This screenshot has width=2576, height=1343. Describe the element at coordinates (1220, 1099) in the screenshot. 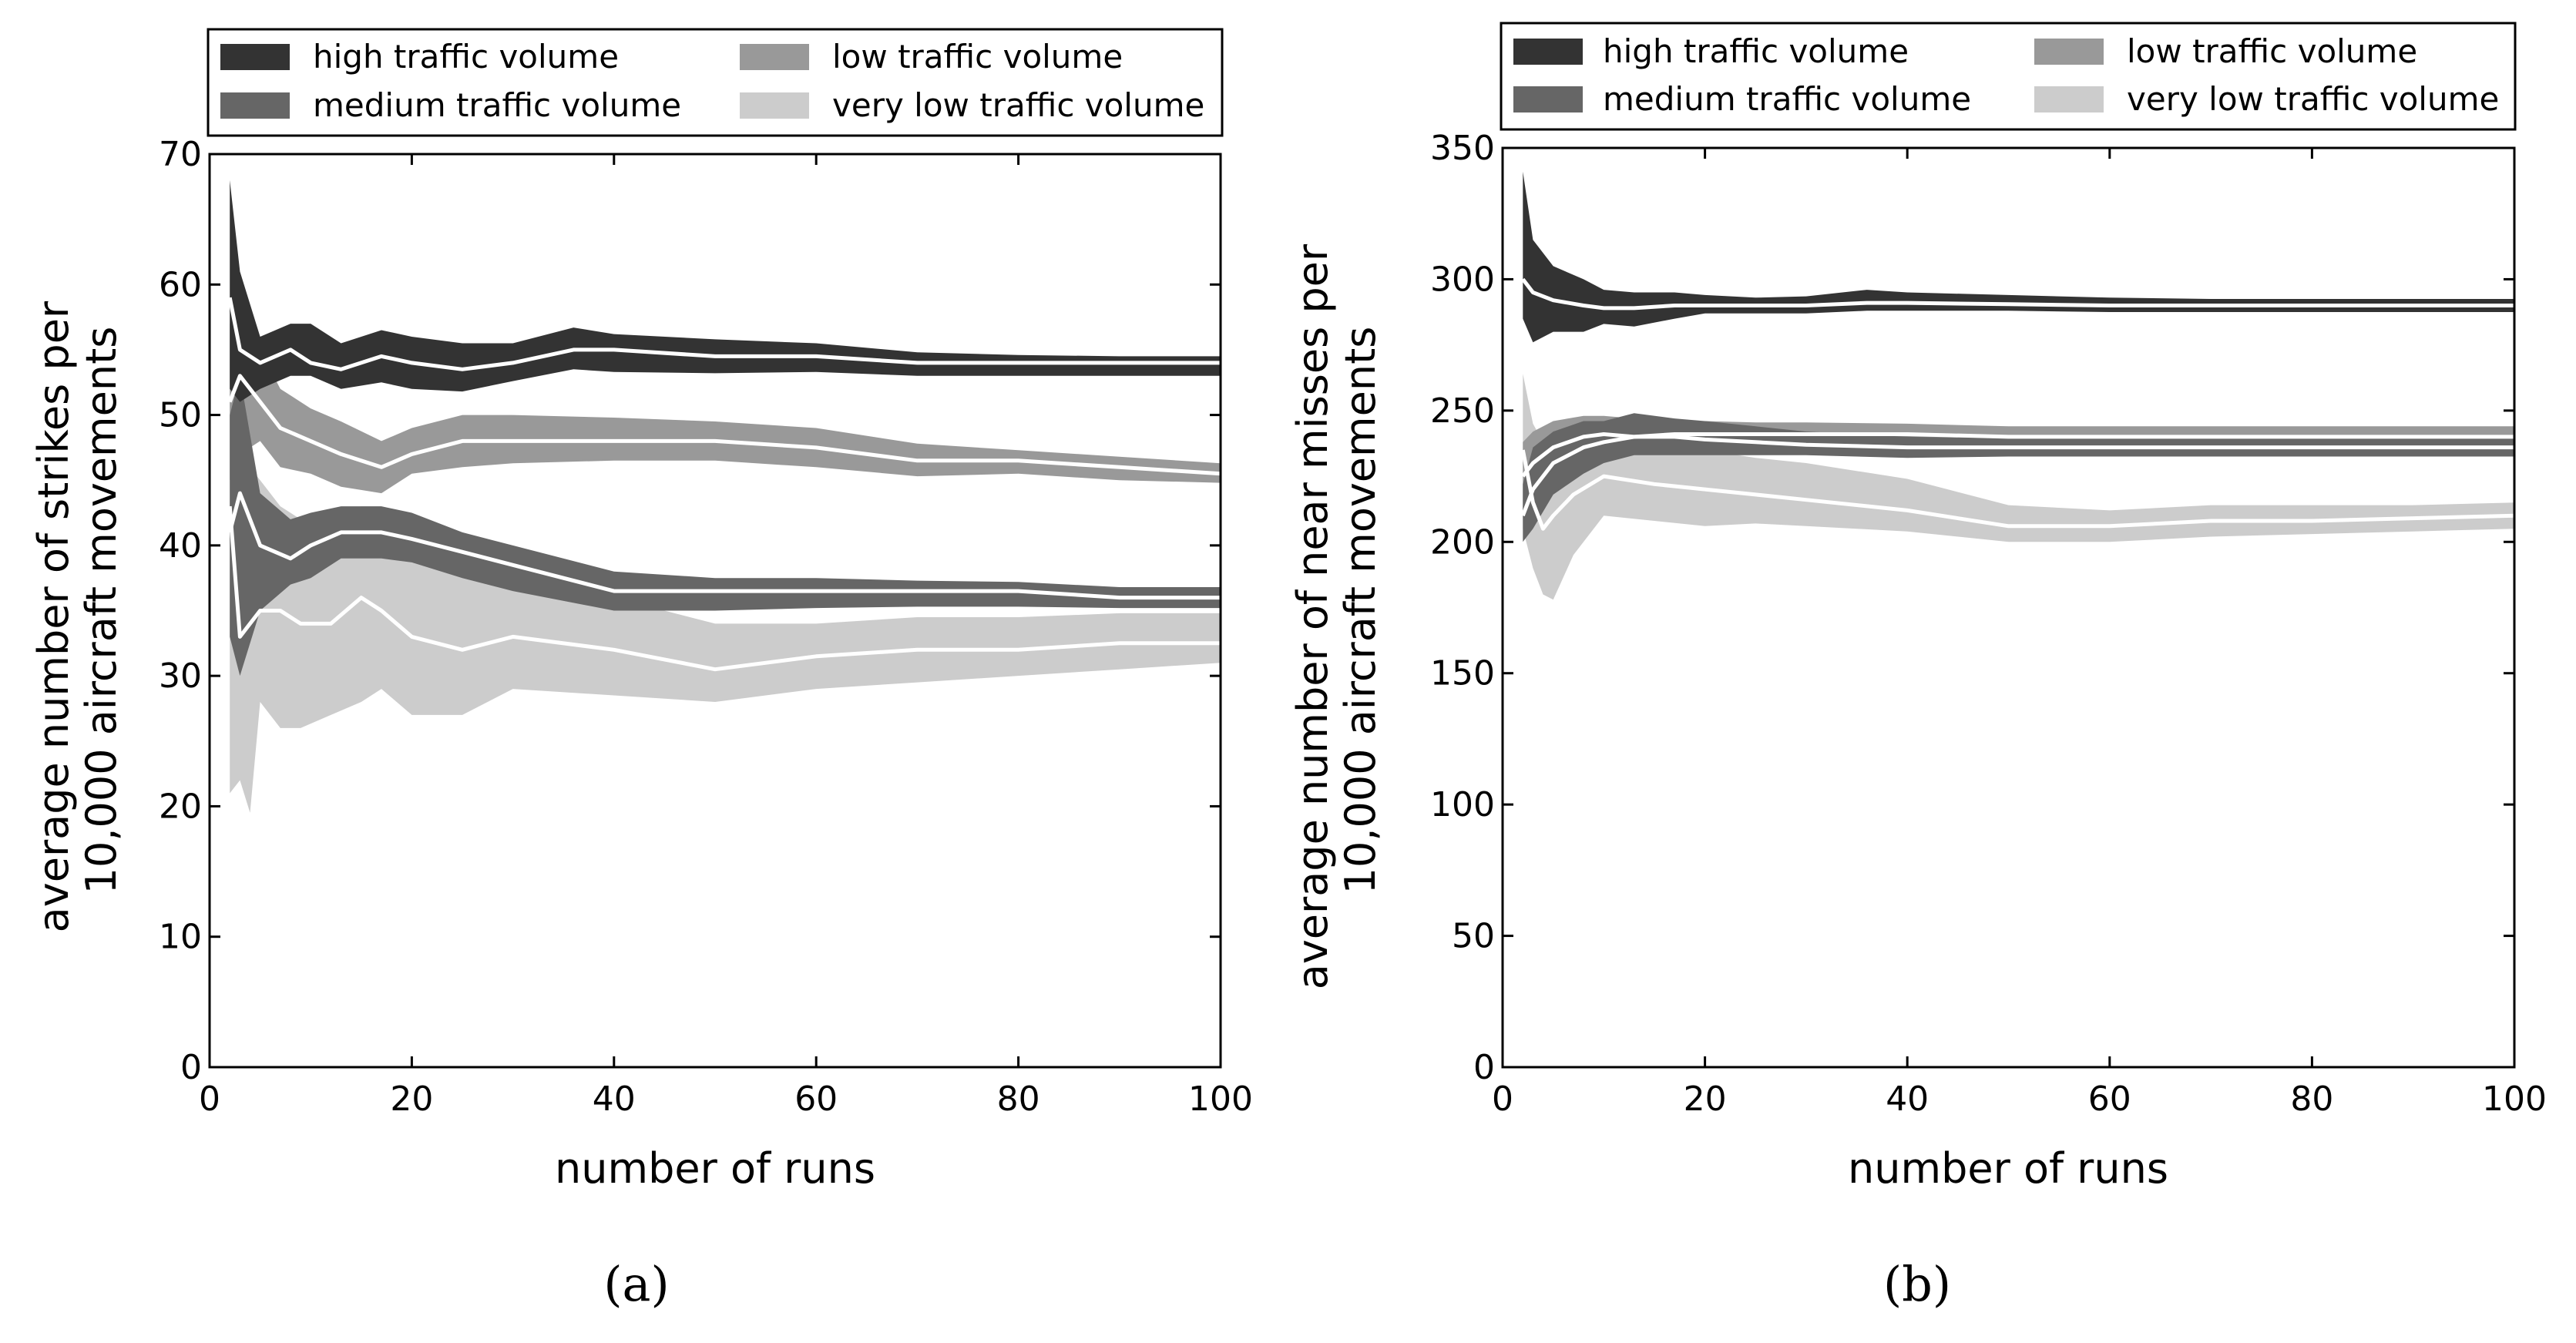

I see `chart-a-xtick-label-5: 100` at that location.